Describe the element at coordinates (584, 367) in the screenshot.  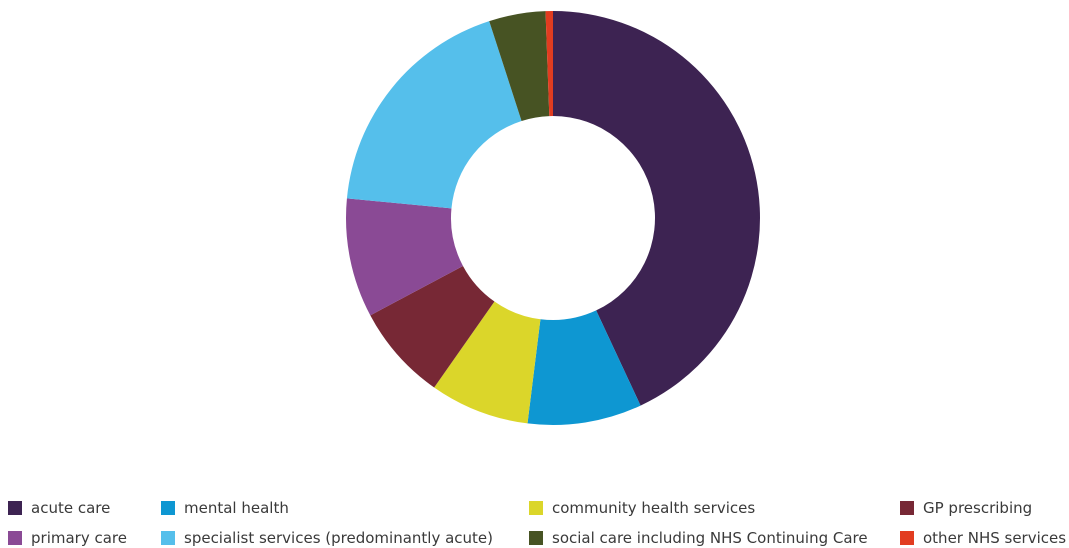
I see `slice-mental-health` at that location.